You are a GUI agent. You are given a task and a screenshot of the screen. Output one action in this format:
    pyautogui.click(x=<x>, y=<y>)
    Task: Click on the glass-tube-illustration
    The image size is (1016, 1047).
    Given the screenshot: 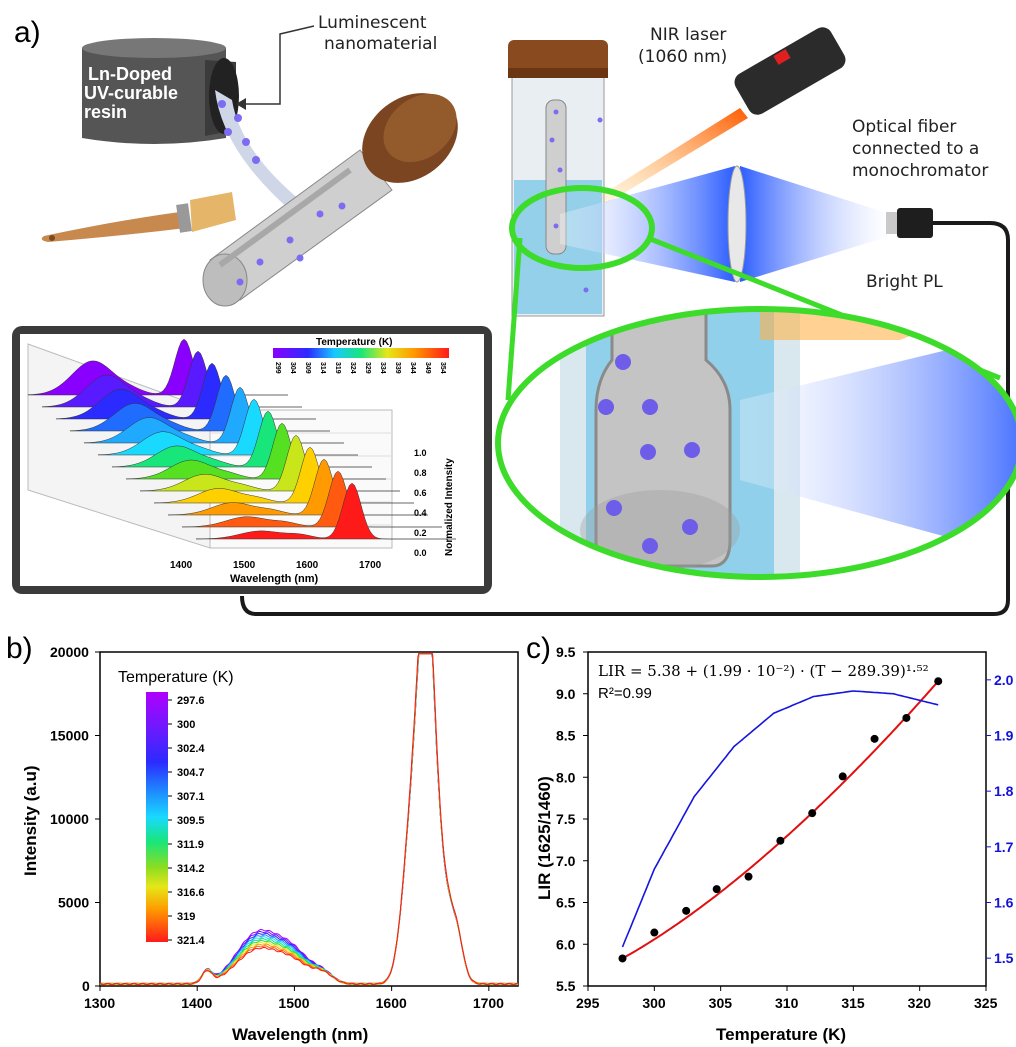 What is the action you would take?
    pyautogui.click(x=330, y=200)
    